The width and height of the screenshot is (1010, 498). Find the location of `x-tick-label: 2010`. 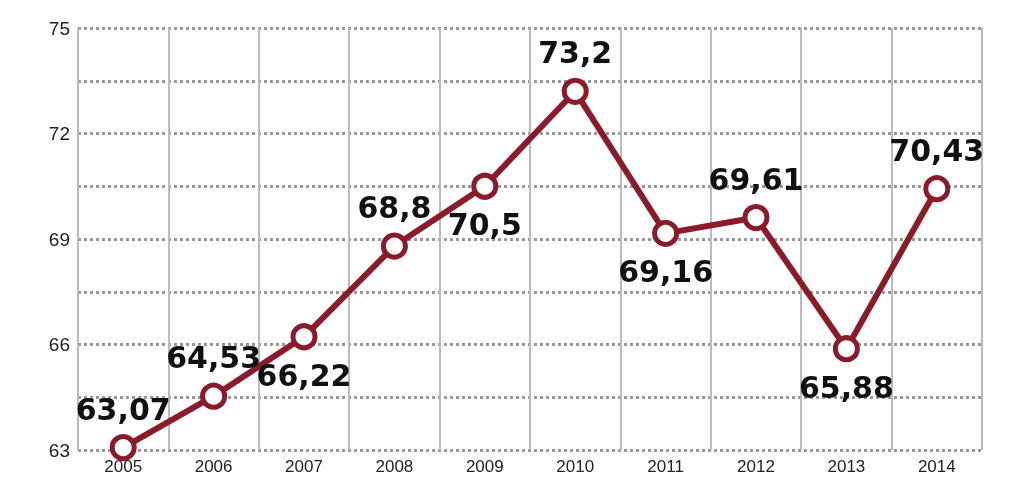

x-tick-label: 2010 is located at coordinates (575, 466).